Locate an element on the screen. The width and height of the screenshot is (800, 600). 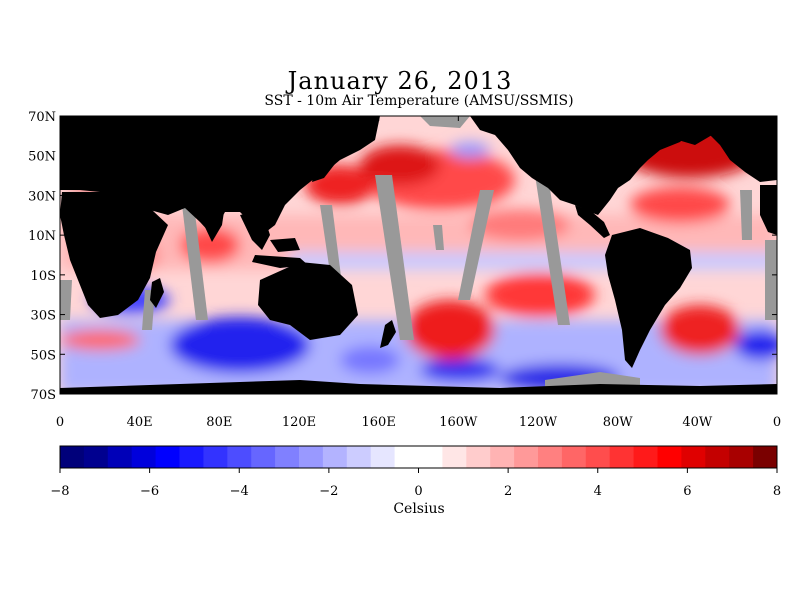
lon-tick-label: 120W is located at coordinates (538, 422).